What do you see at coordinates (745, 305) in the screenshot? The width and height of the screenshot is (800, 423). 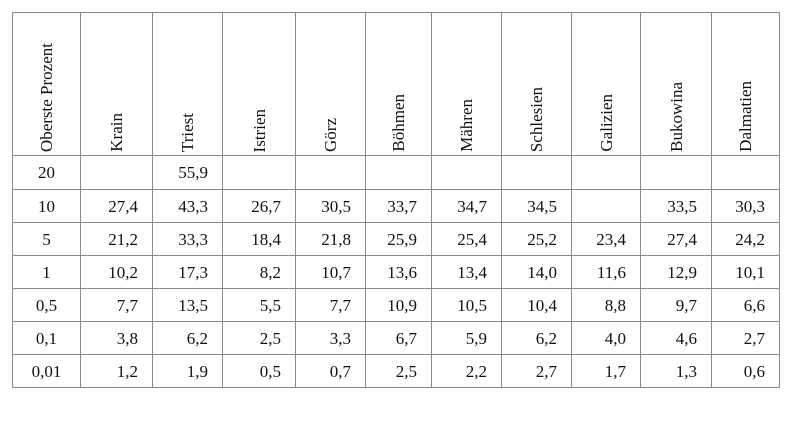 I see `value-cell: 6,6` at bounding box center [745, 305].